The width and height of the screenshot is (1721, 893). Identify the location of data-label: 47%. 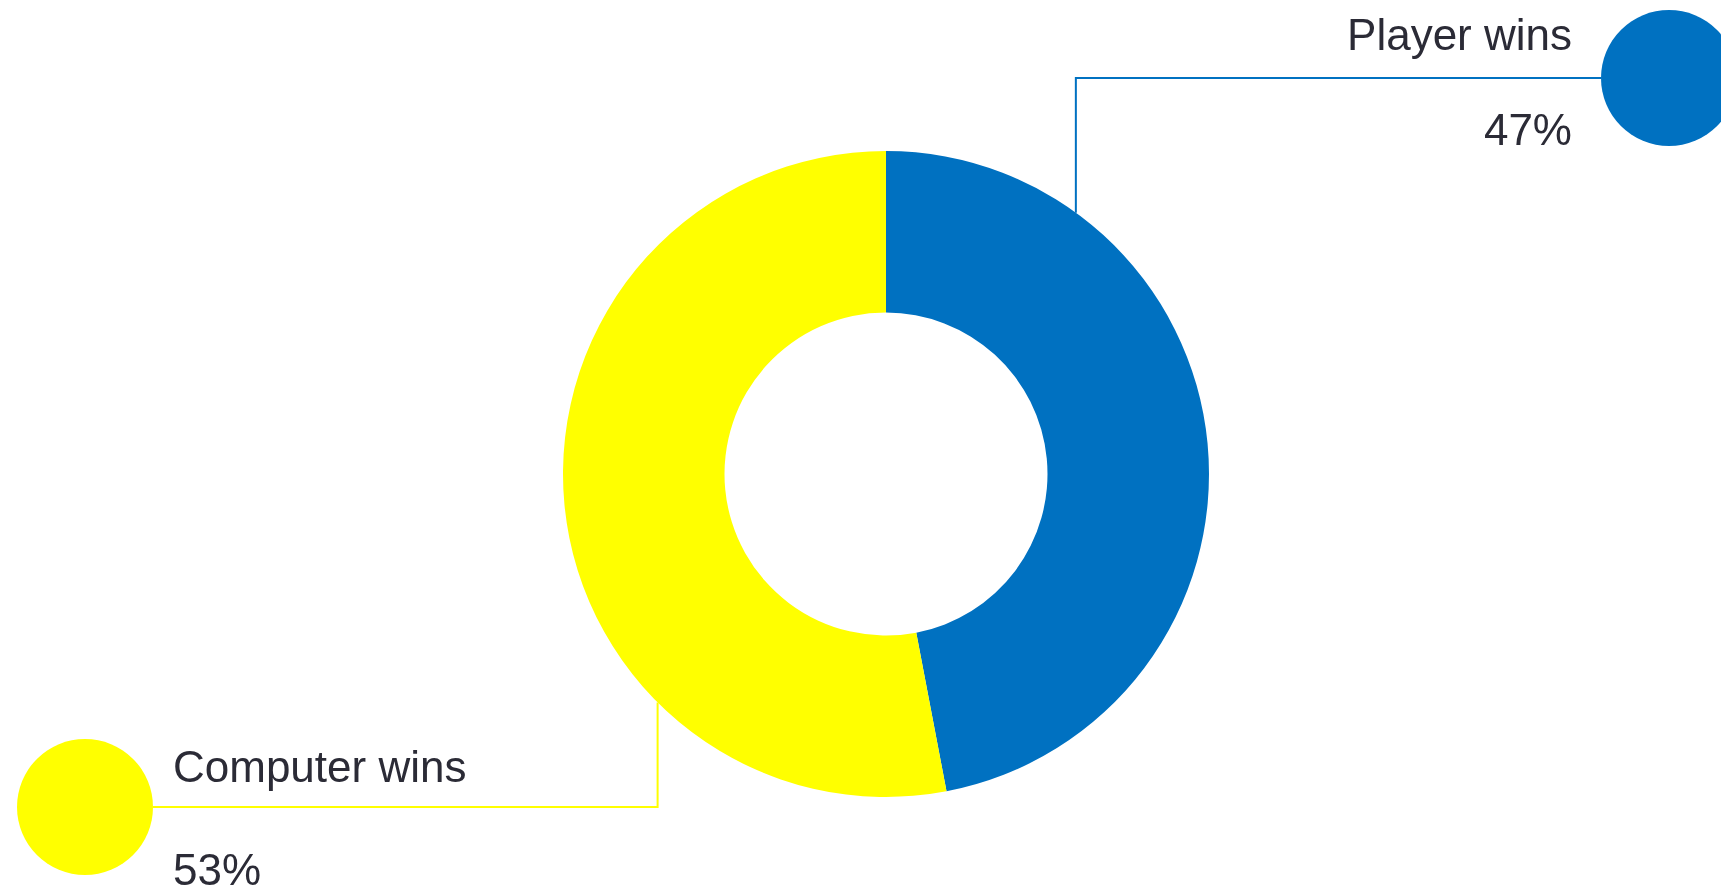
(1527, 129).